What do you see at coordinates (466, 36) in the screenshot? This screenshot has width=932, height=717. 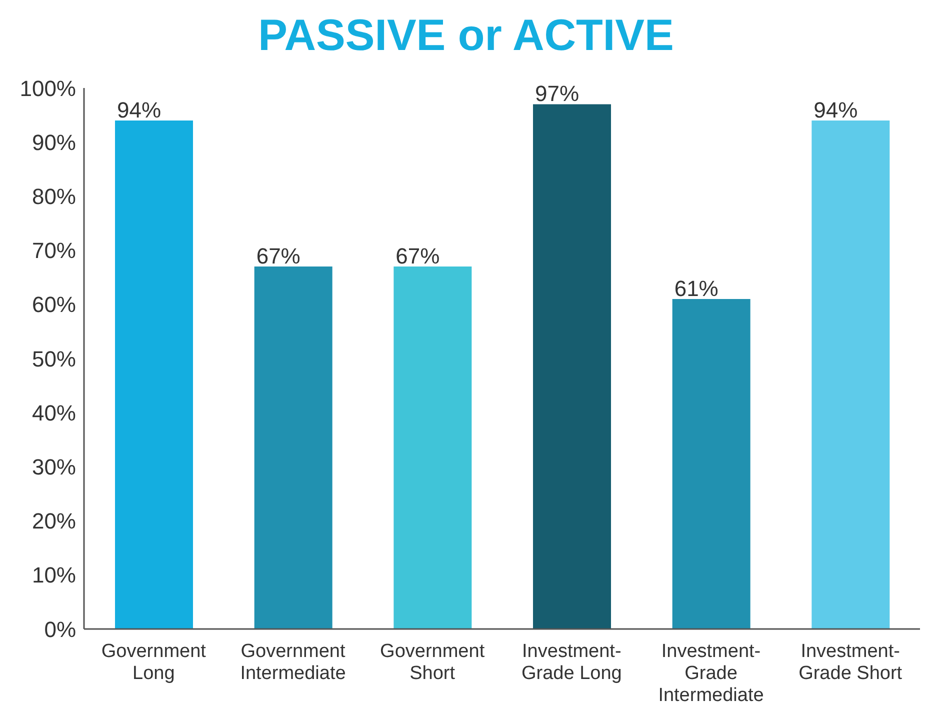 I see `chart-title: PASSIVE or ACTIVE` at bounding box center [466, 36].